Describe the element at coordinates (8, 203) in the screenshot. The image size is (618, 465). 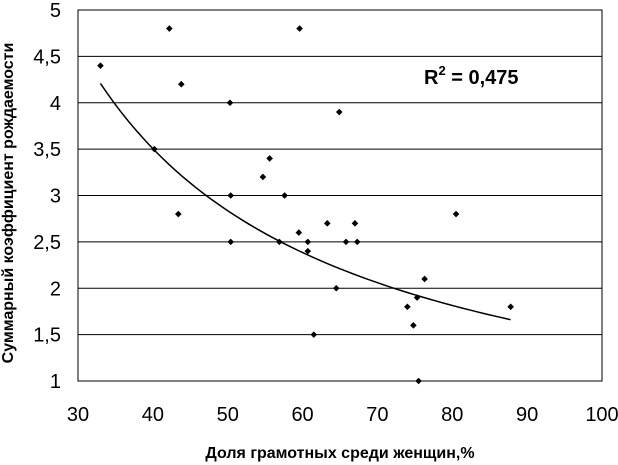
I see `y-axis-title: Суммарный коэффициент рождаемости` at that location.